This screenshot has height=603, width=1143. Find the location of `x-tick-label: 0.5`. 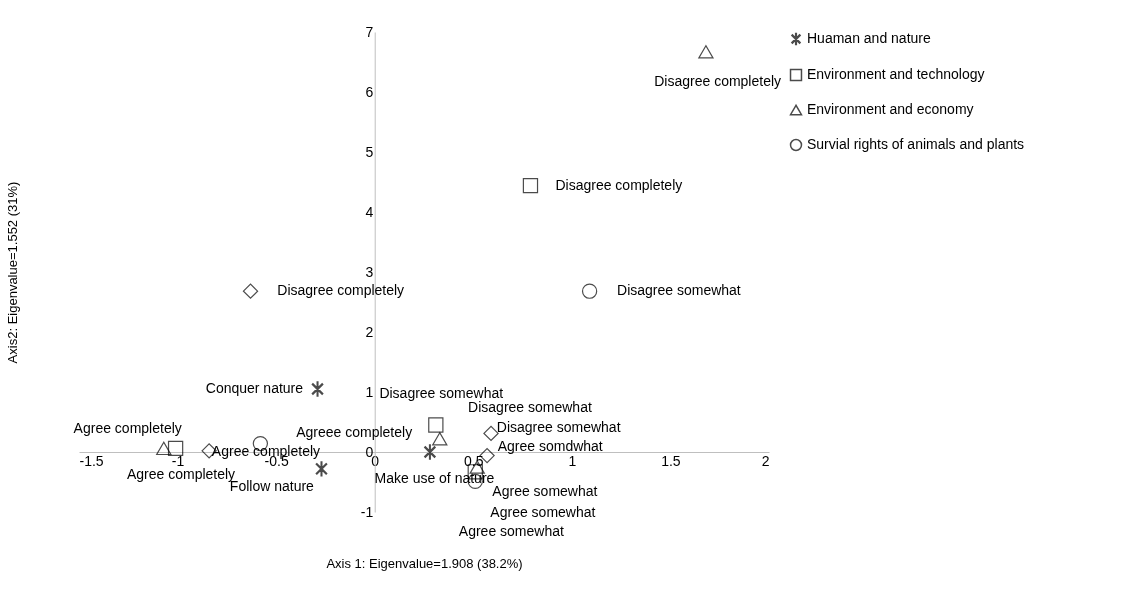

x-tick-label: 0.5 is located at coordinates (474, 460).